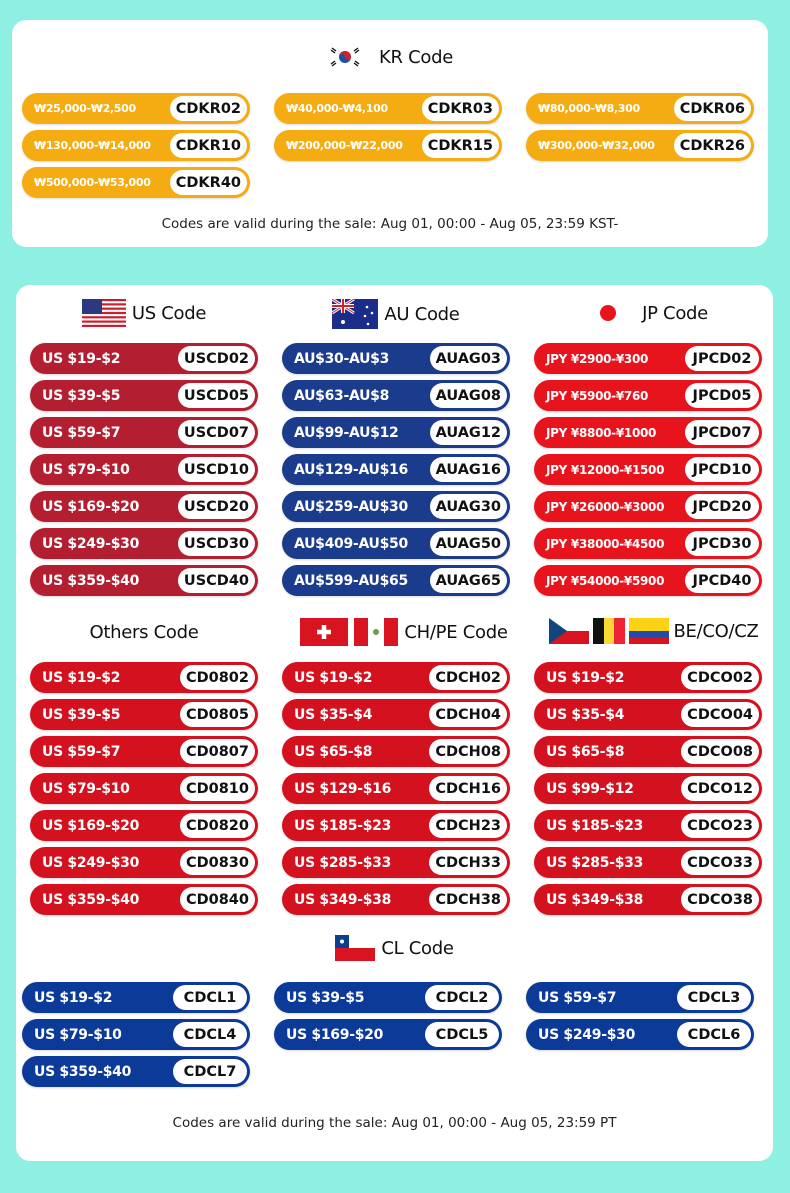  I want to click on others-code-pill: US $249-$30 CD0830, so click(144, 862).